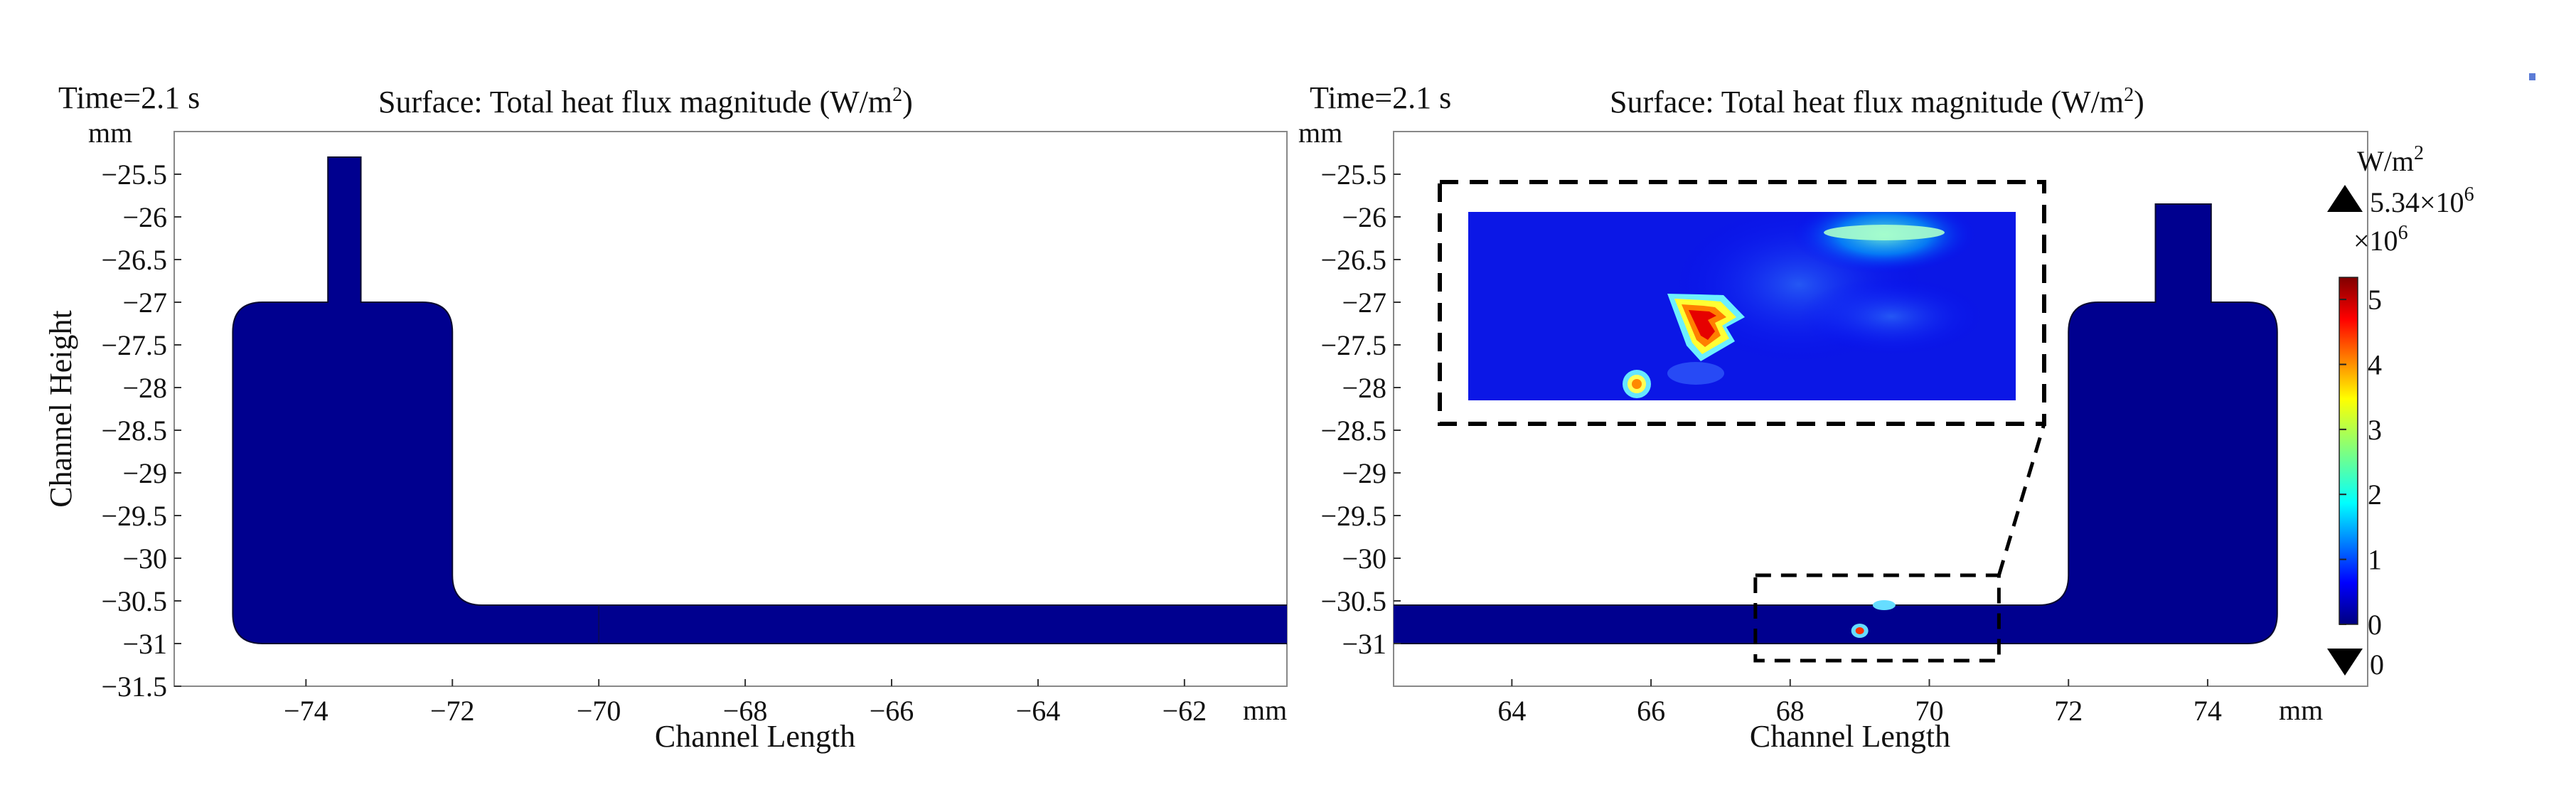  What do you see at coordinates (1651, 711) in the screenshot?
I see `x-tick-label: 66` at bounding box center [1651, 711].